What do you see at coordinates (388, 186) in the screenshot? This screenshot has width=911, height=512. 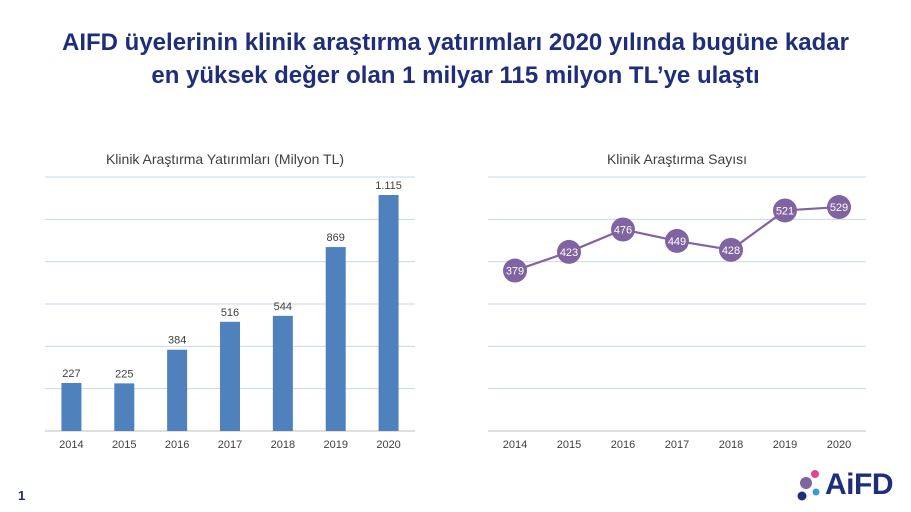 I see `bar-value-label: 1.115` at bounding box center [388, 186].